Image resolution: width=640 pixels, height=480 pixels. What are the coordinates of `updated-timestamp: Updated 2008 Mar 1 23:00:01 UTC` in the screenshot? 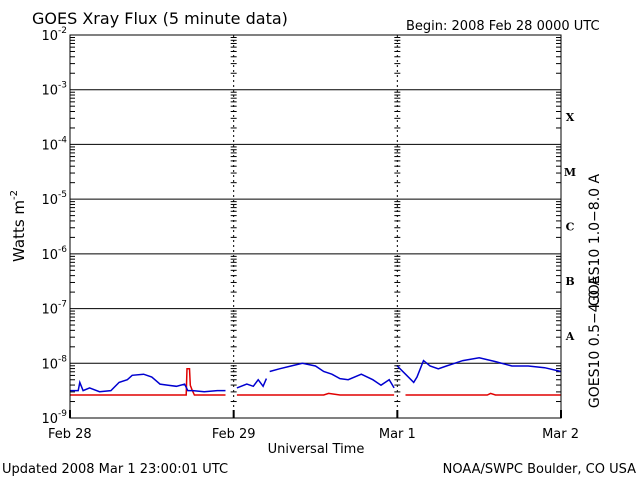 It's located at (115, 469).